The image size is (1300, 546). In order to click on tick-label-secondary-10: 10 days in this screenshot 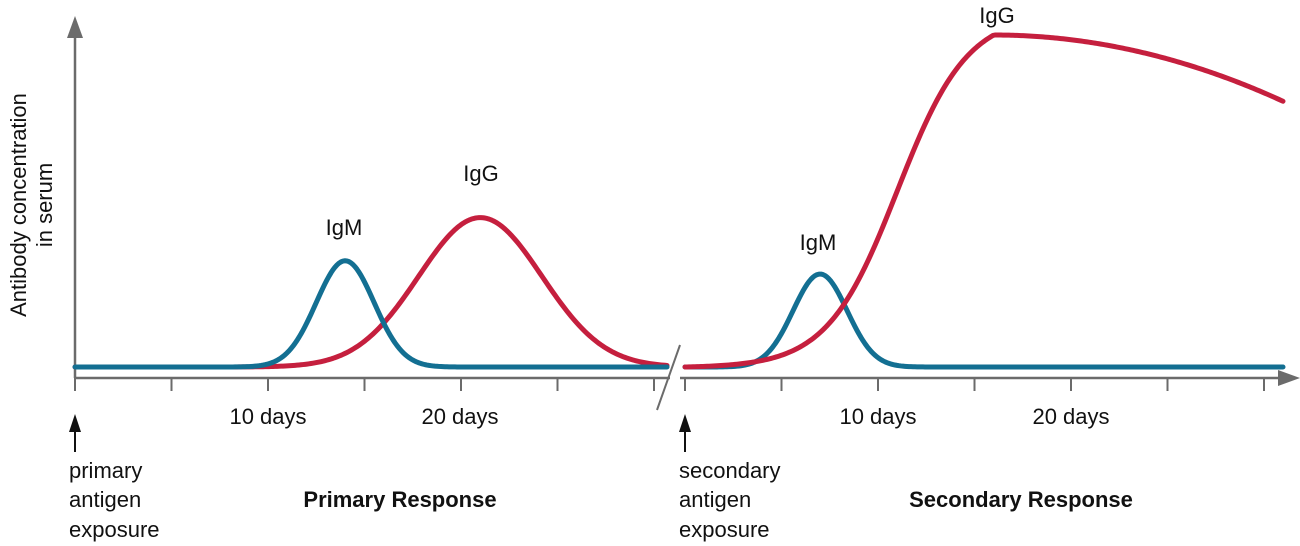, I will do `click(877, 416)`.